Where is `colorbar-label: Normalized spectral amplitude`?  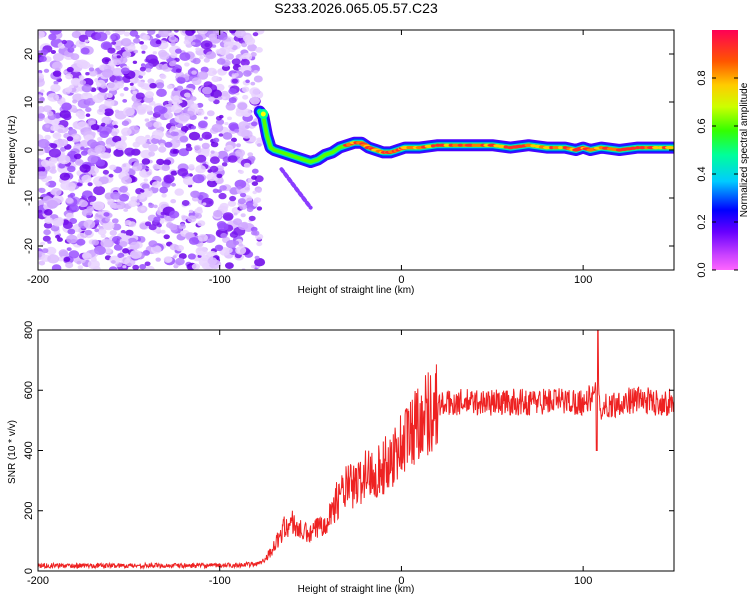
colorbar-label: Normalized spectral amplitude is located at coordinates (744, 149).